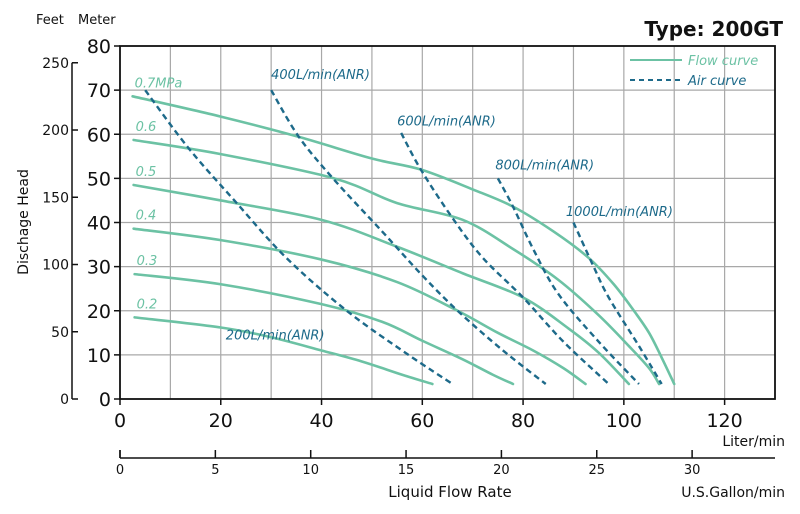  Describe the element at coordinates (159, 83) in the screenshot. I see `flow-curve-label: 0.7MPa` at that location.